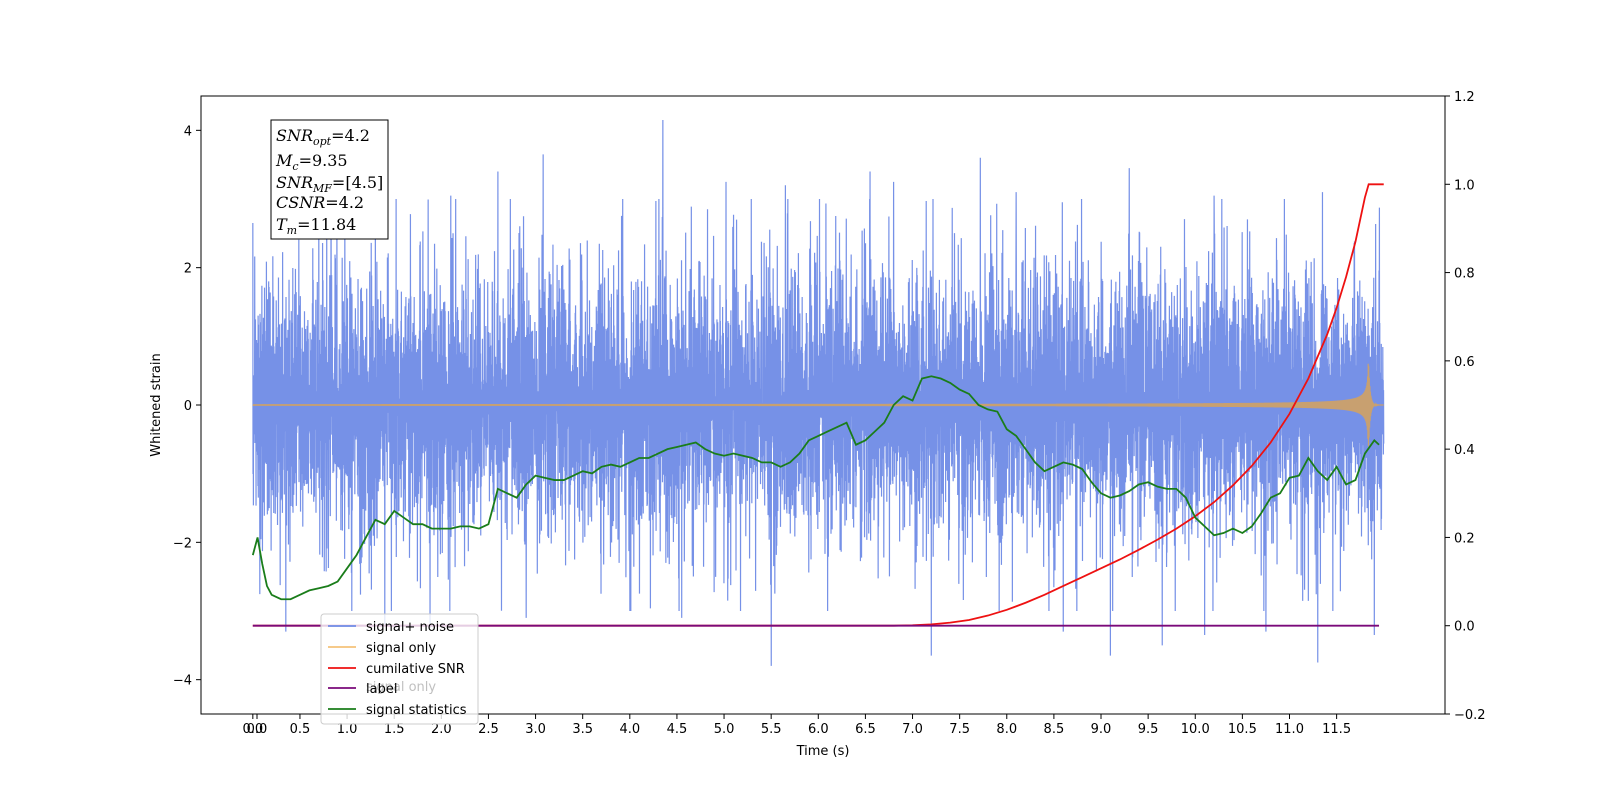 This screenshot has width=1600, height=800. I want to click on x-tick-label: 3.0, so click(535, 729).